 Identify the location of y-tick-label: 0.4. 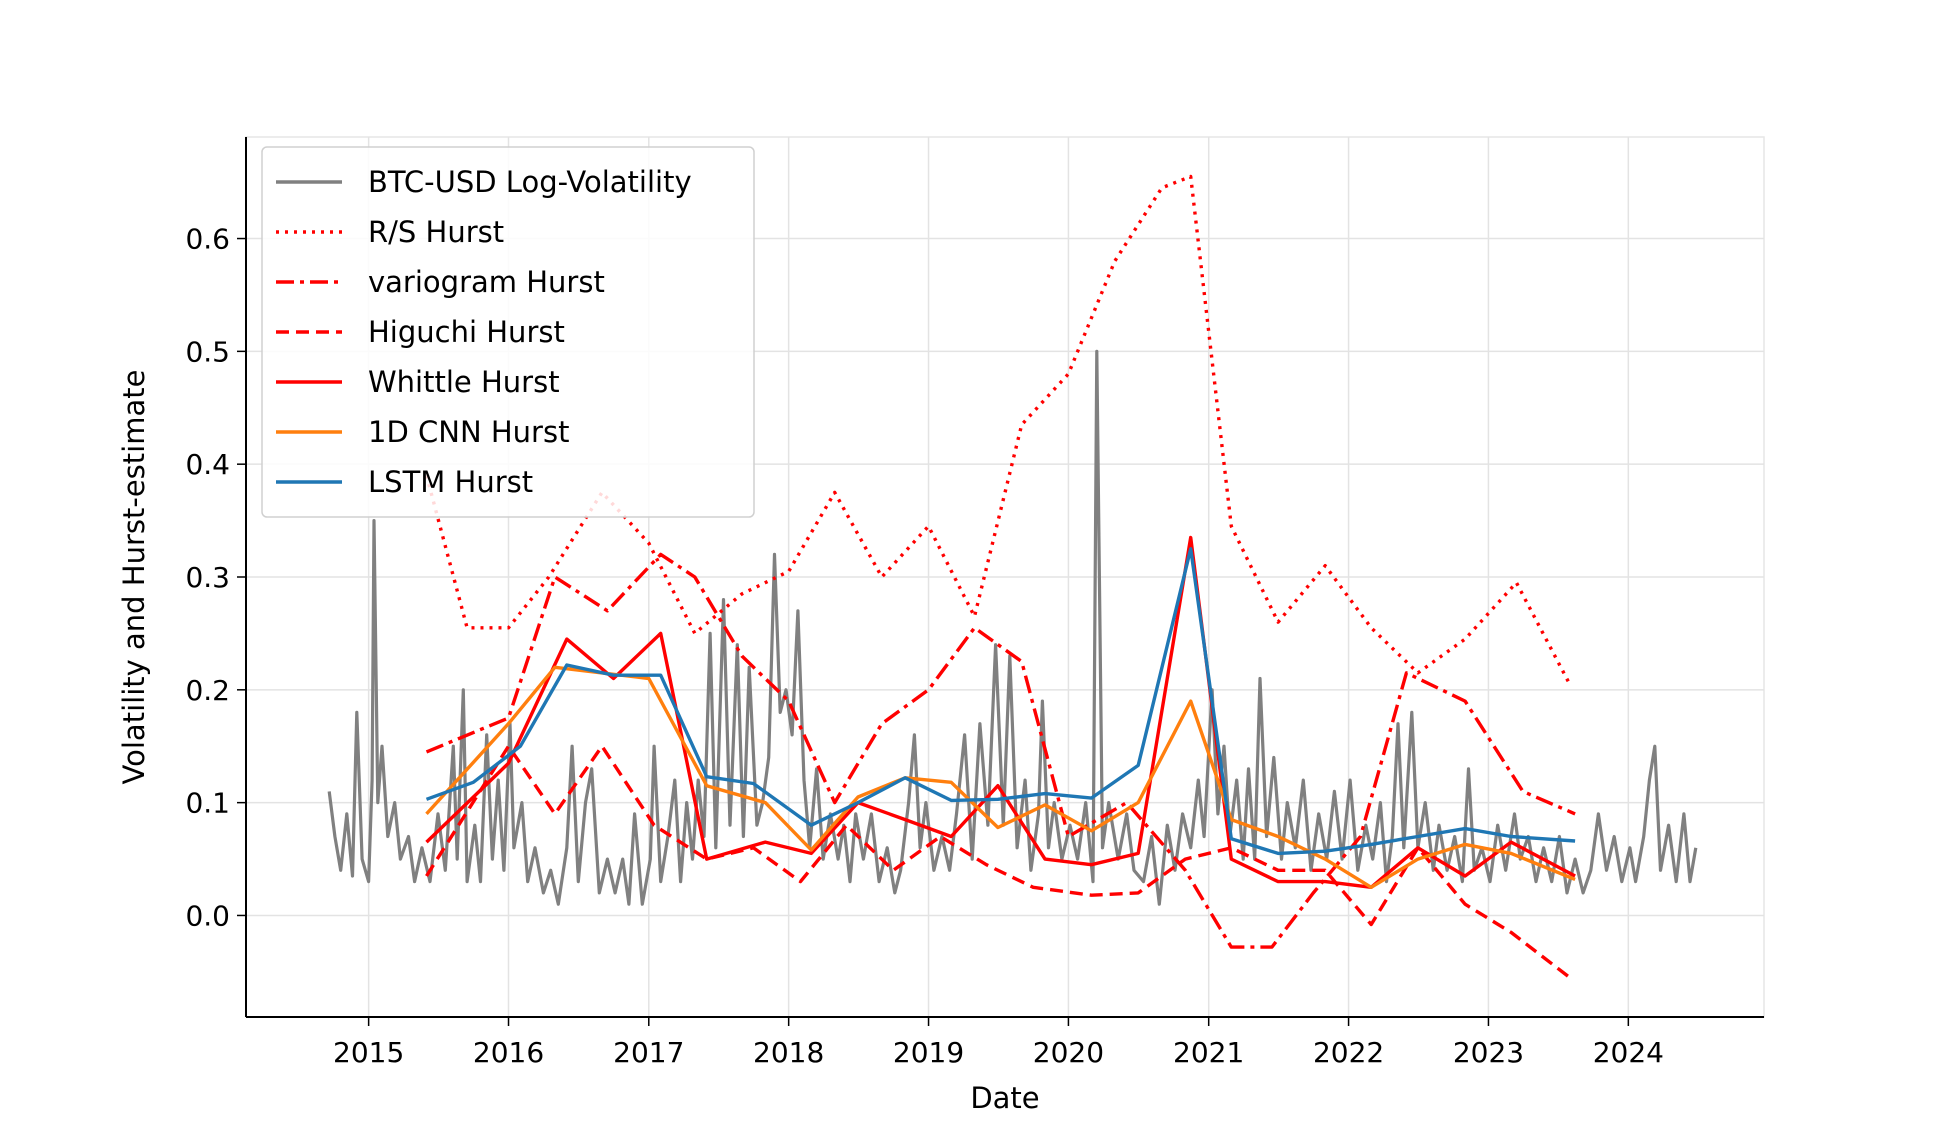
(207, 464).